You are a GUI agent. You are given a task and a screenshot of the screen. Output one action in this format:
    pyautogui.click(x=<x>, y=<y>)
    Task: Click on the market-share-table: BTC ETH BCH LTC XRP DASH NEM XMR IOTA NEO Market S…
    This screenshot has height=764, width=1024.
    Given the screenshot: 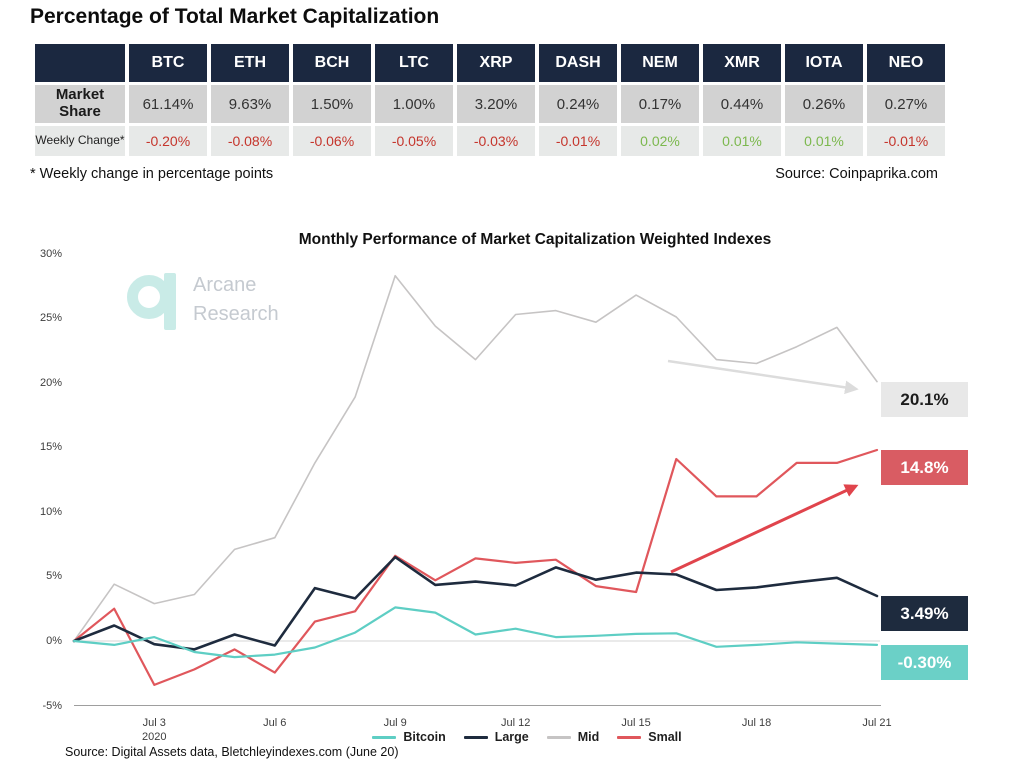 What is the action you would take?
    pyautogui.click(x=490, y=100)
    